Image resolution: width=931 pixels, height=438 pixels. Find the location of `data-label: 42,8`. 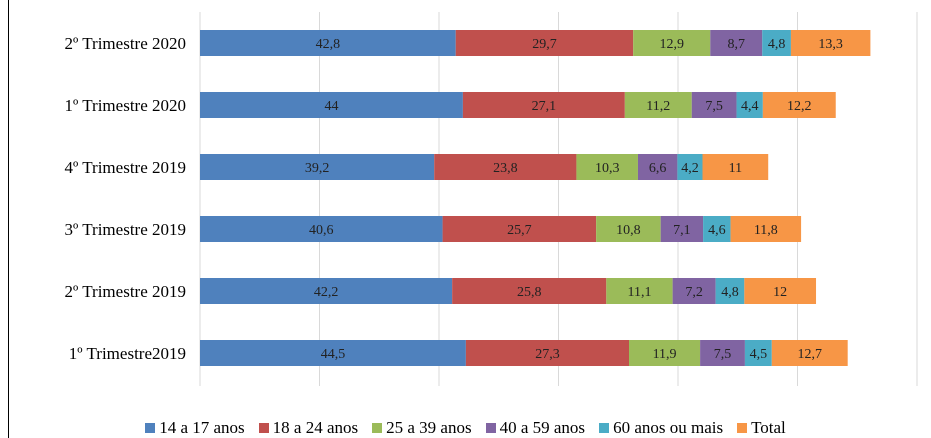

data-label: 42,8 is located at coordinates (328, 44).